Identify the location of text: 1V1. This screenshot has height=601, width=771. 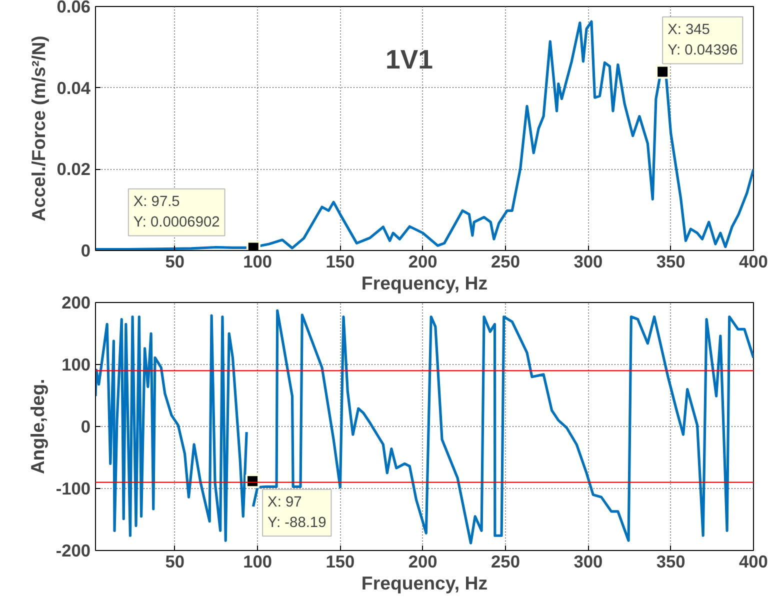
(410, 59).